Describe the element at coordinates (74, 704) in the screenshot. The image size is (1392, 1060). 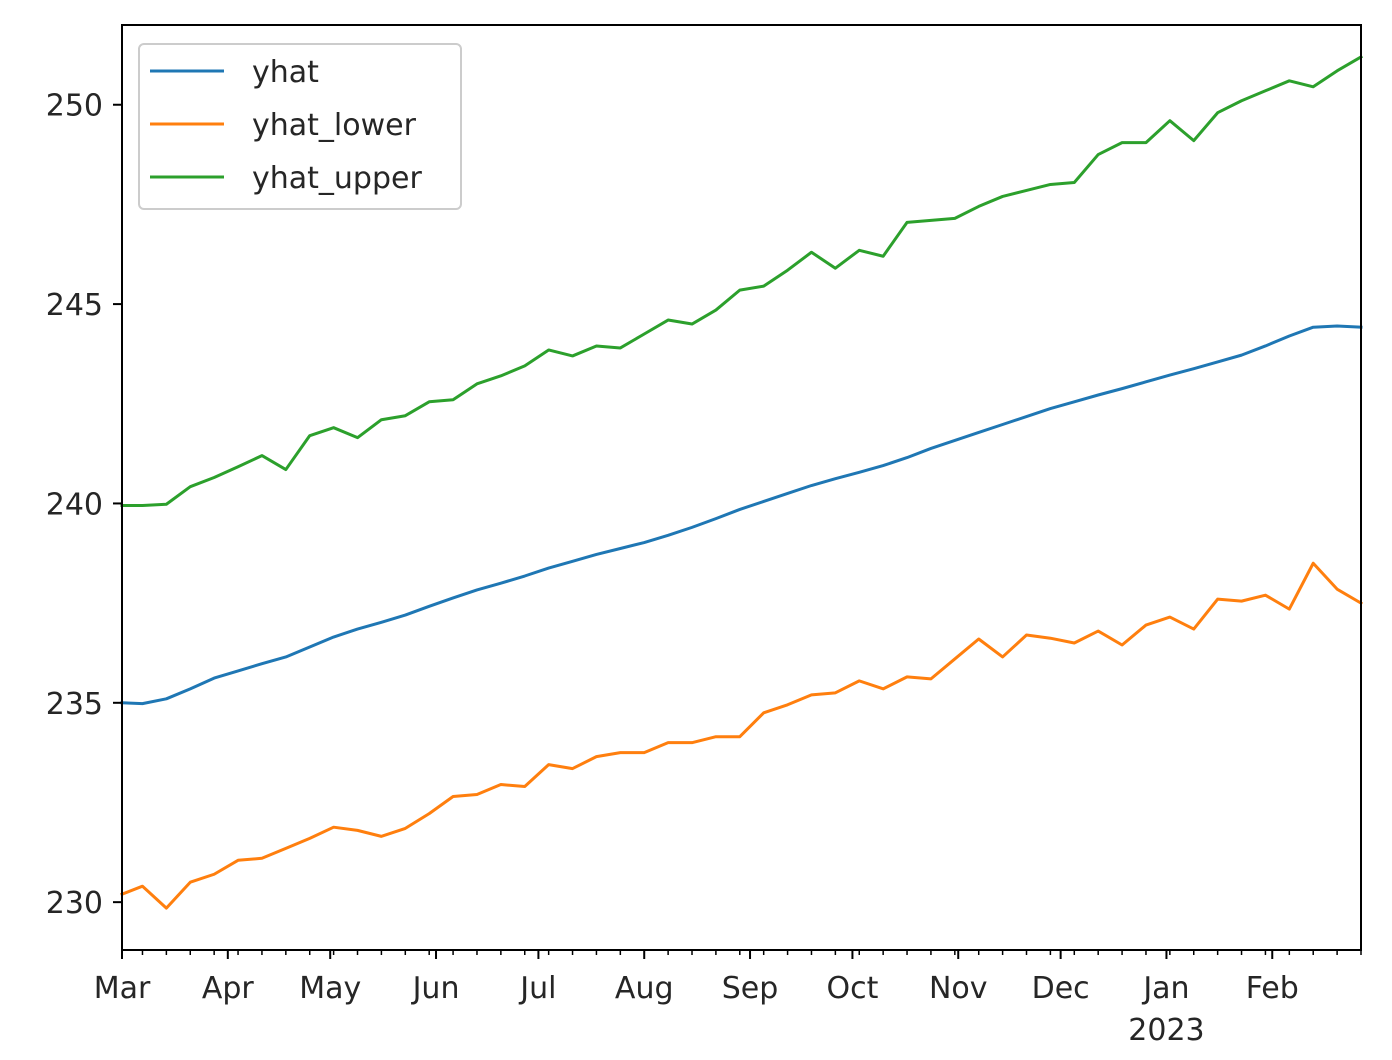
I see `y-tick-label: 235` at that location.